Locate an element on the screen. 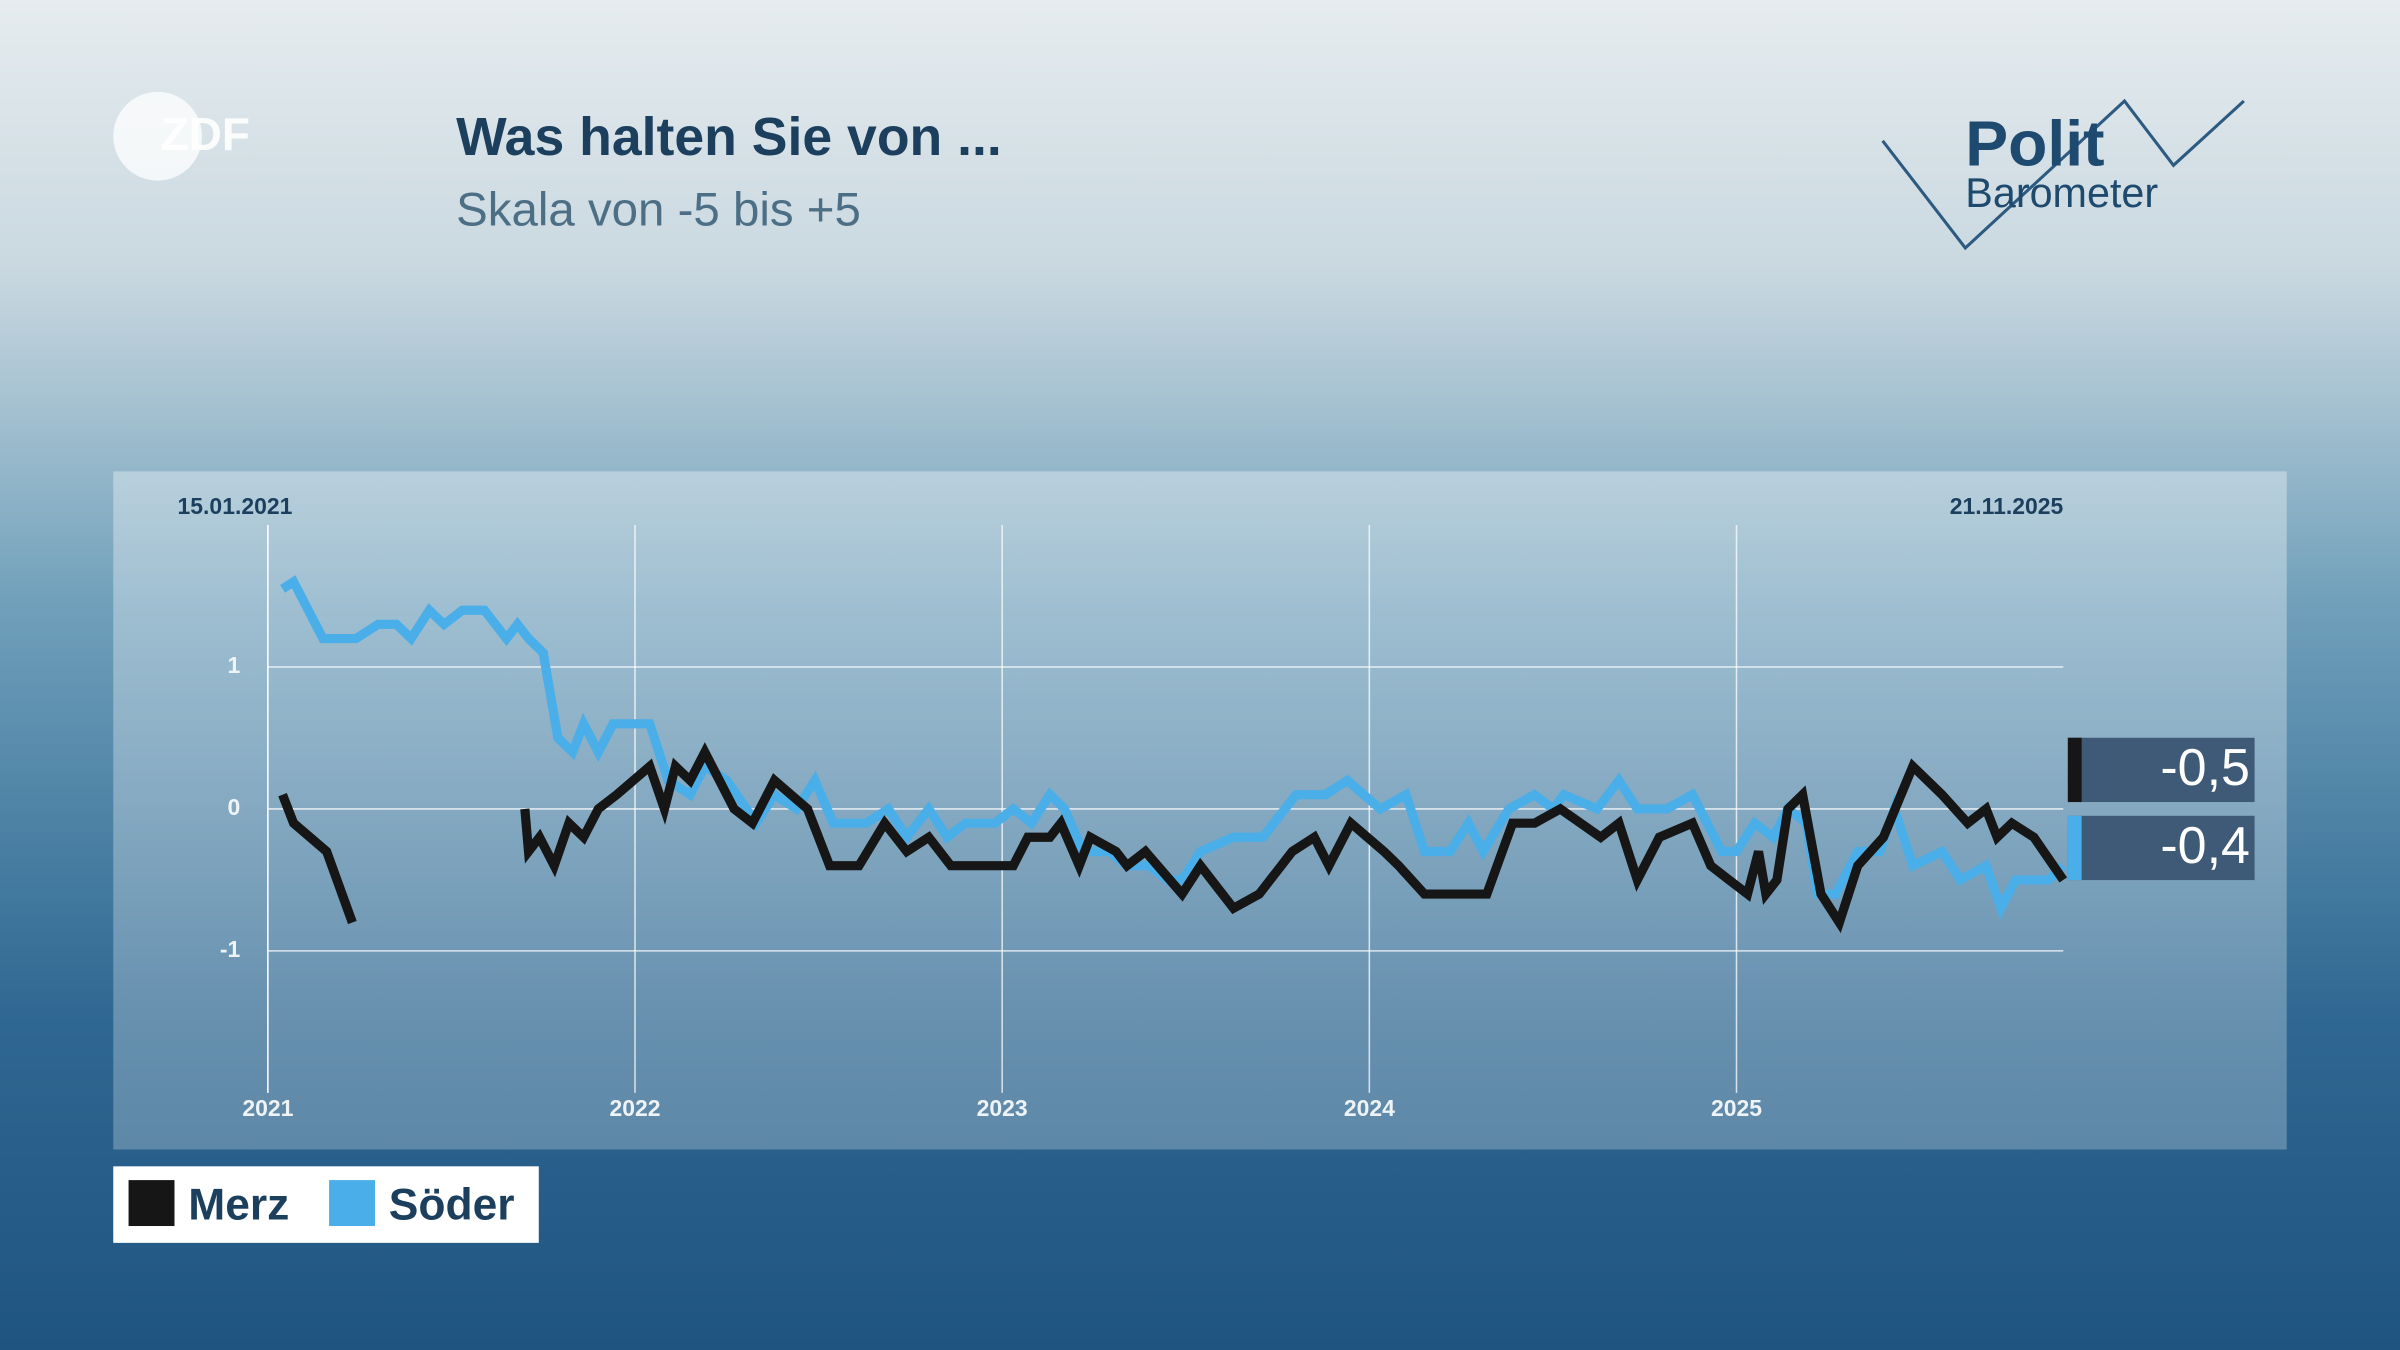 Image resolution: width=2400 pixels, height=1350 pixels. legend-label: Söder is located at coordinates (452, 1204).